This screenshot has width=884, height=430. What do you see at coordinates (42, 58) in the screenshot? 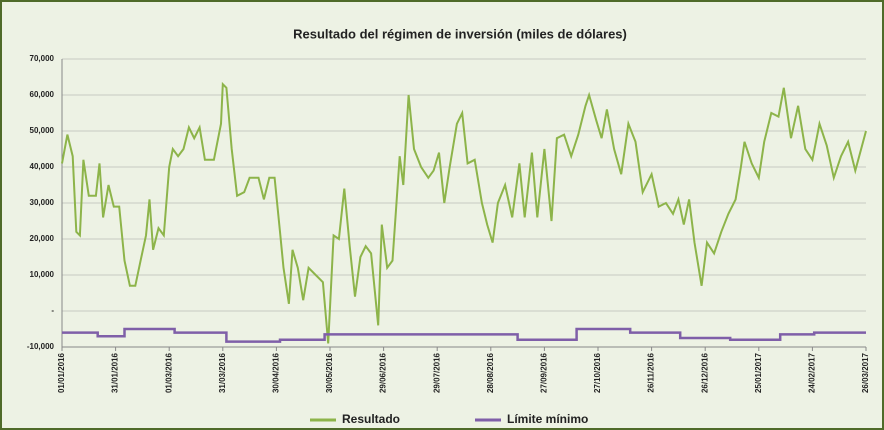
I see `y-tick-label: 70,000` at bounding box center [42, 58].